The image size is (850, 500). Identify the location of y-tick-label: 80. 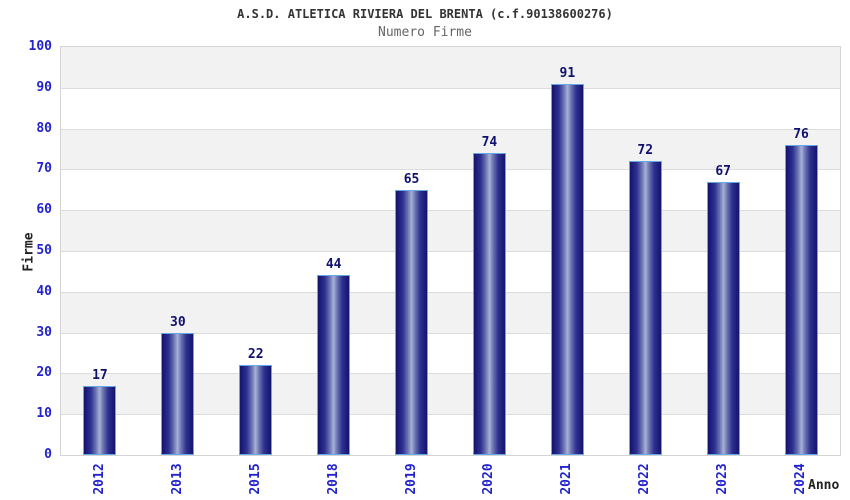
(44, 128).